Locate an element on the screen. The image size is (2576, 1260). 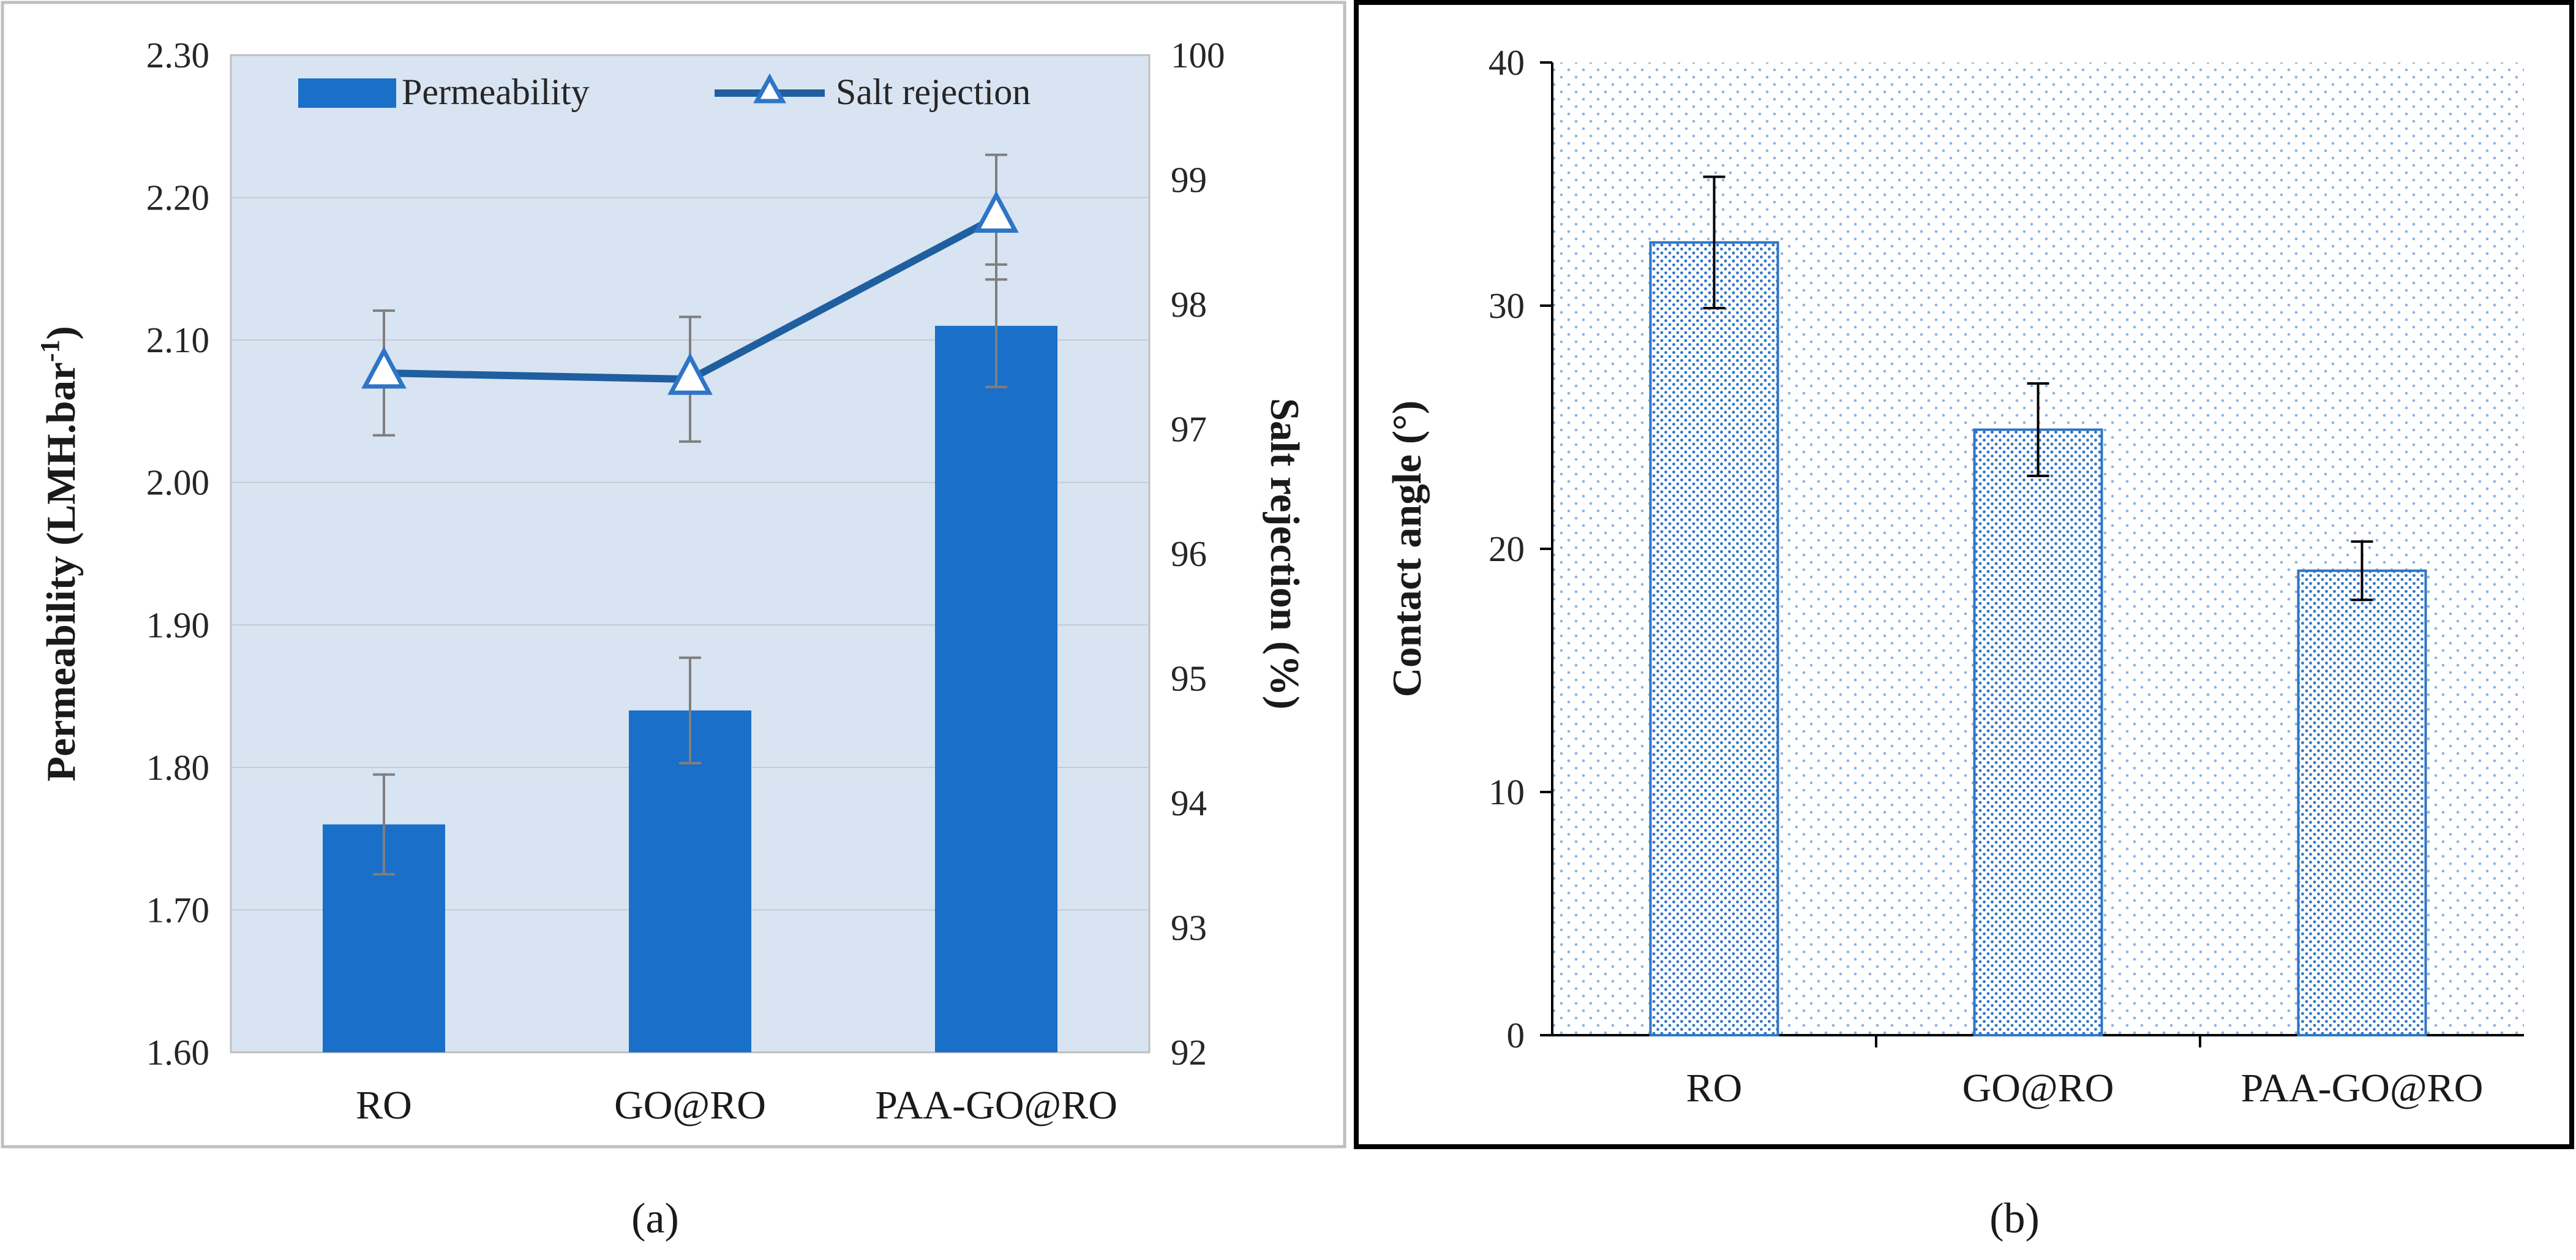
contact-angle-bar-ro is located at coordinates (1714, 638).